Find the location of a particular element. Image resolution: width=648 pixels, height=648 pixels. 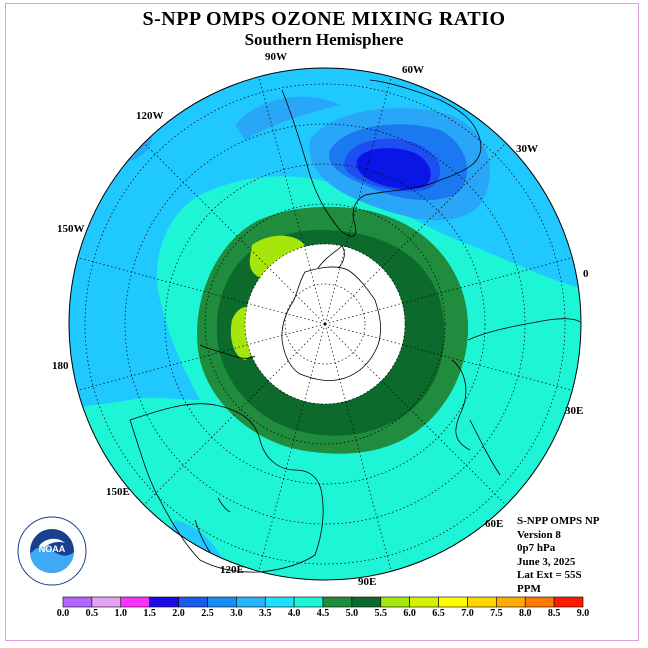

colorbar-tick-label: 2.5 is located at coordinates (207, 613).